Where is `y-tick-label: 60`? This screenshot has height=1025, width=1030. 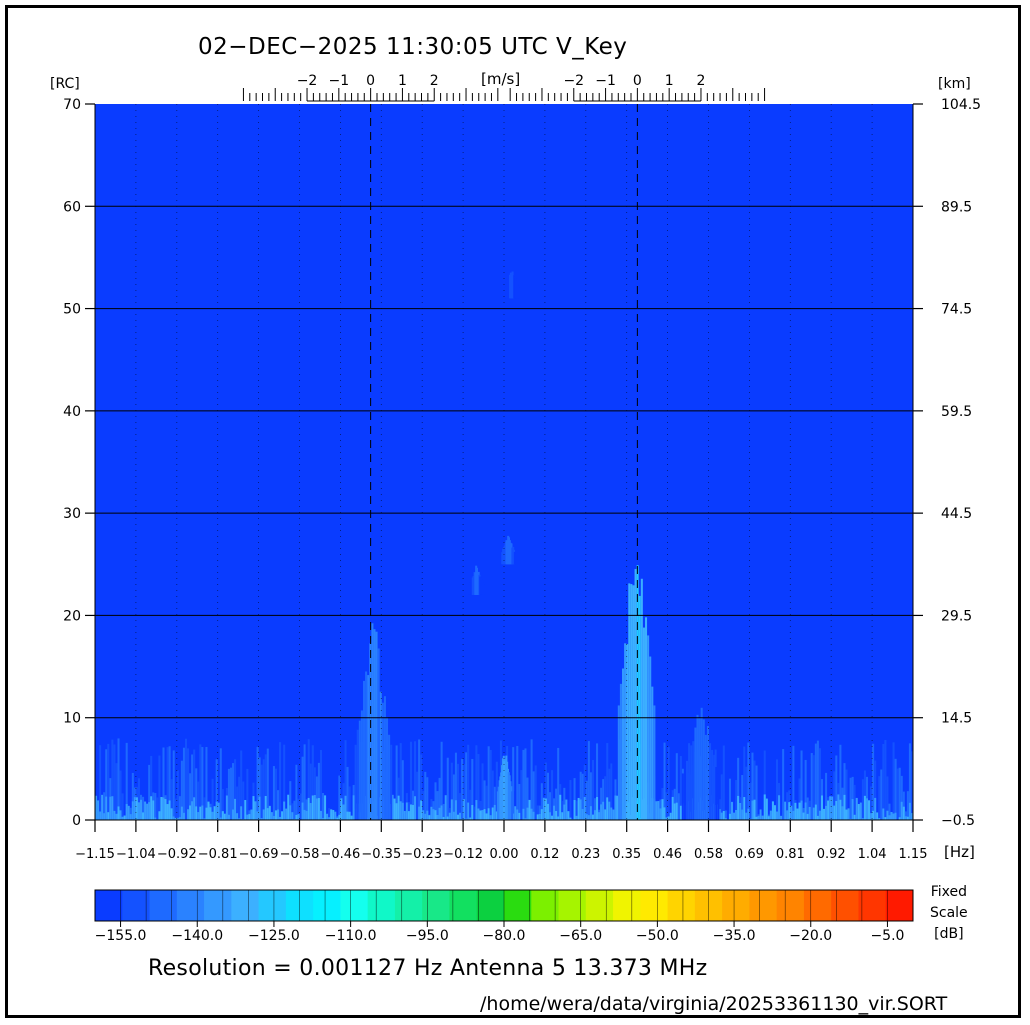
y-tick-label: 60 is located at coordinates (72, 207).